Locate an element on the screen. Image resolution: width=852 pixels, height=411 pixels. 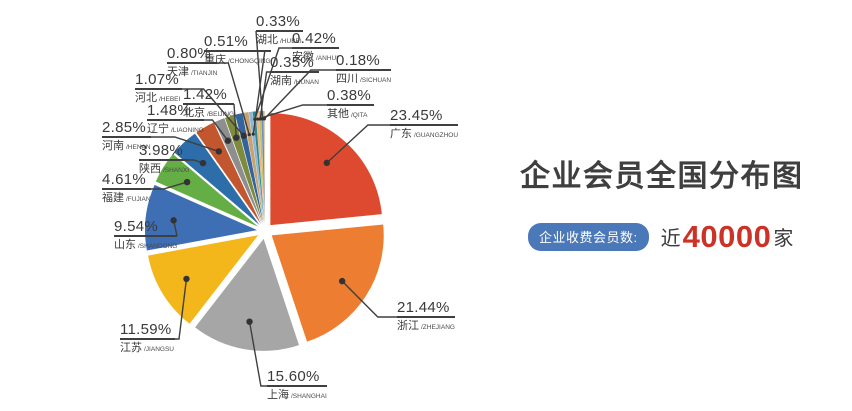
pie-slice-hunan is located at coordinates (261, 167).